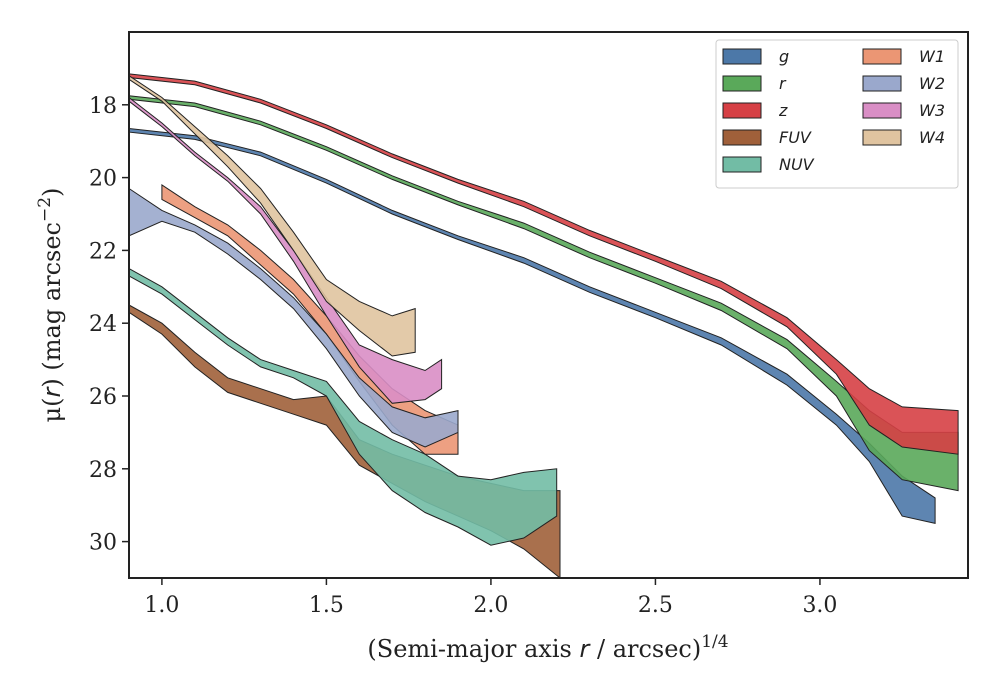 The height and width of the screenshot is (700, 1000). What do you see at coordinates (742, 83) in the screenshot?
I see `legend-swatch-r` at bounding box center [742, 83].